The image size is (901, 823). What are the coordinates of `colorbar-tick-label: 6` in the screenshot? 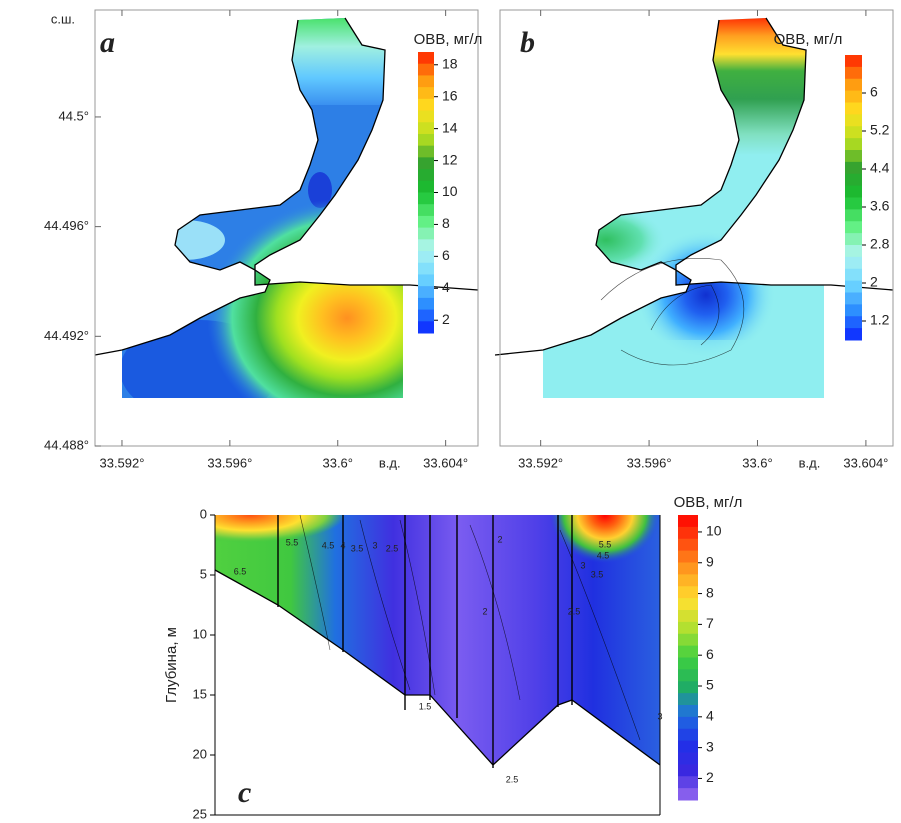 It's located at (874, 92).